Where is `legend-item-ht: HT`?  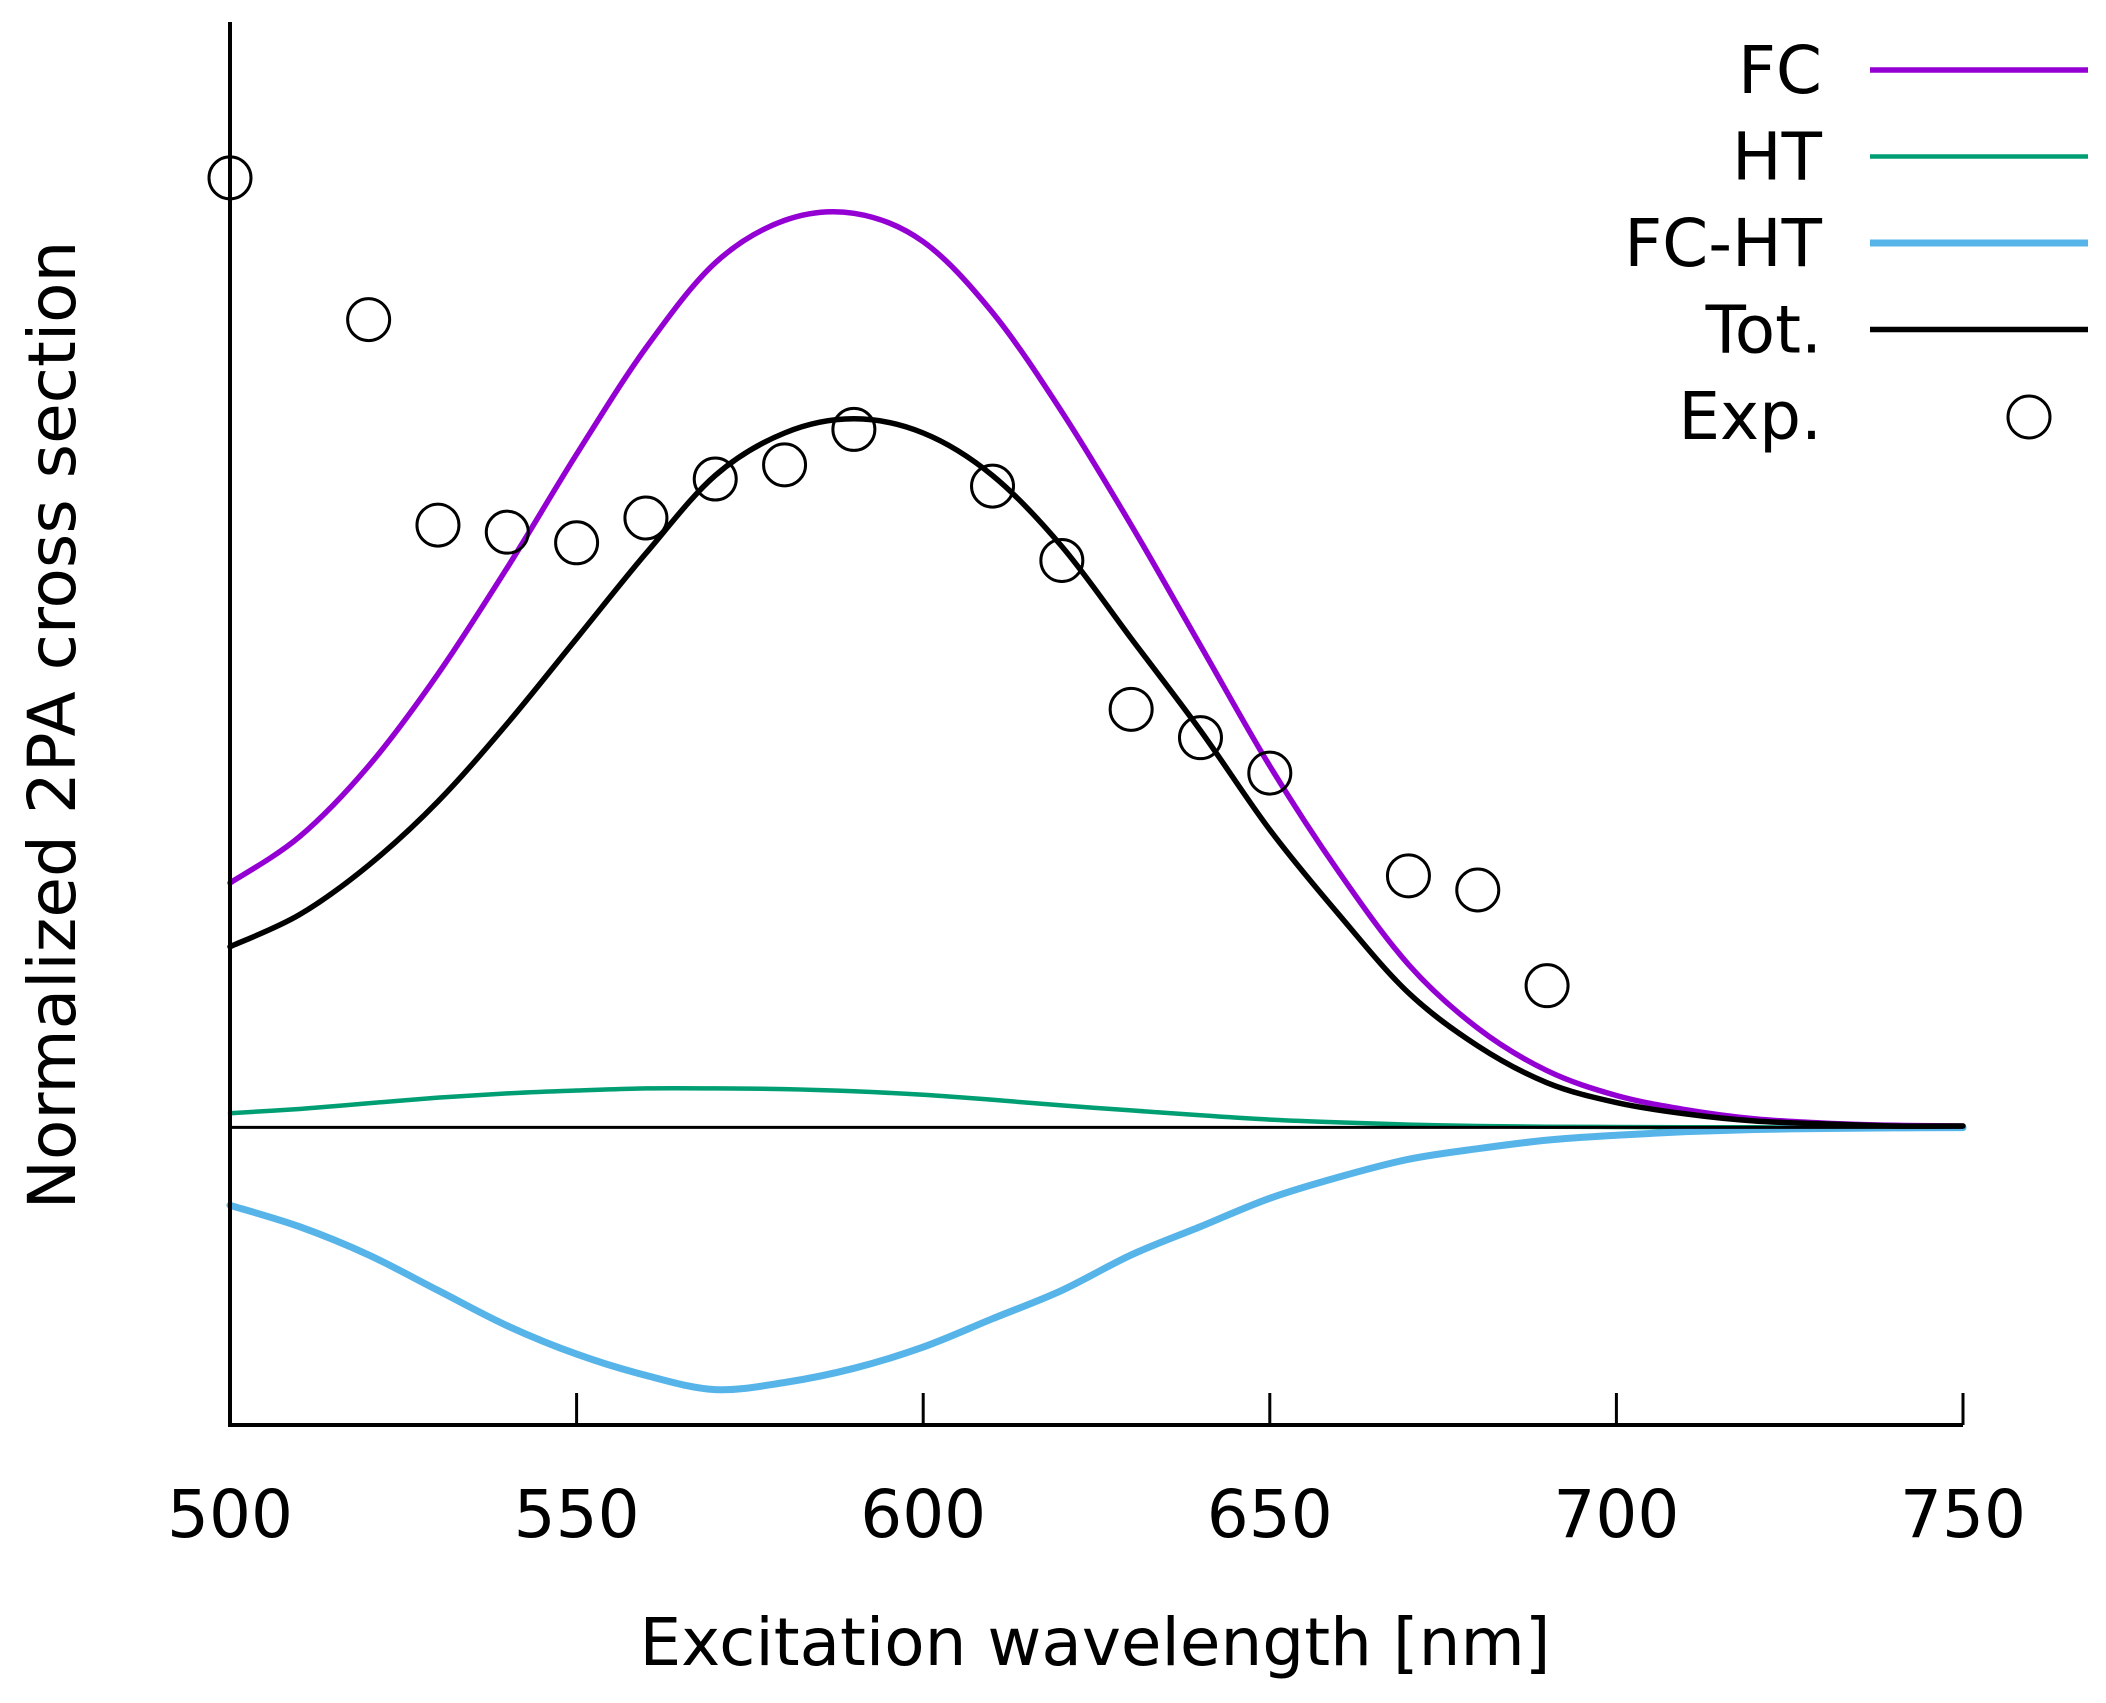 legend-item-ht: HT is located at coordinates (1910, 157).